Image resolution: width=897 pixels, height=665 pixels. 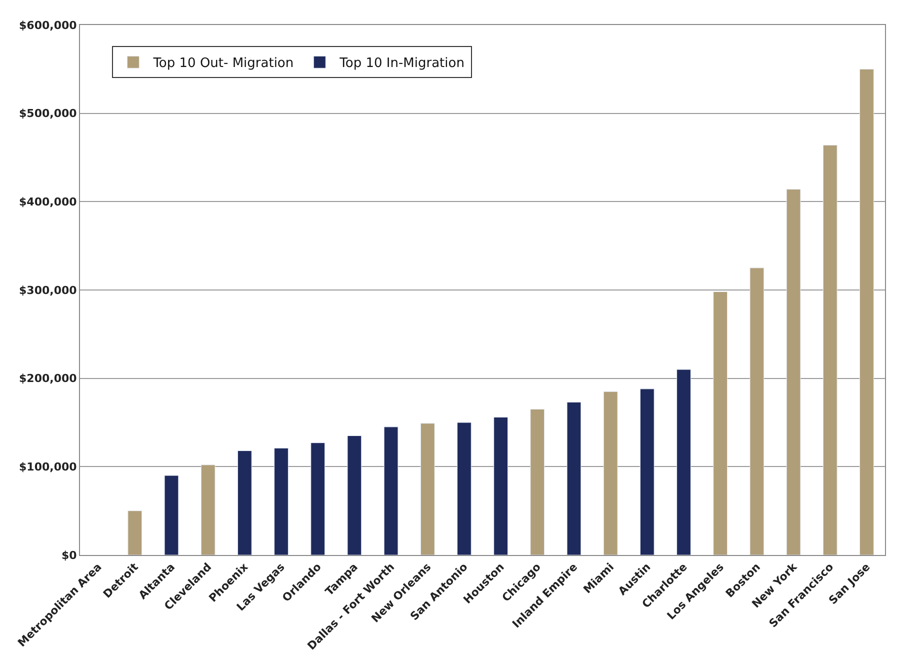 I want to click on legend-label: Top 10 Out- Migration, so click(x=223, y=64).